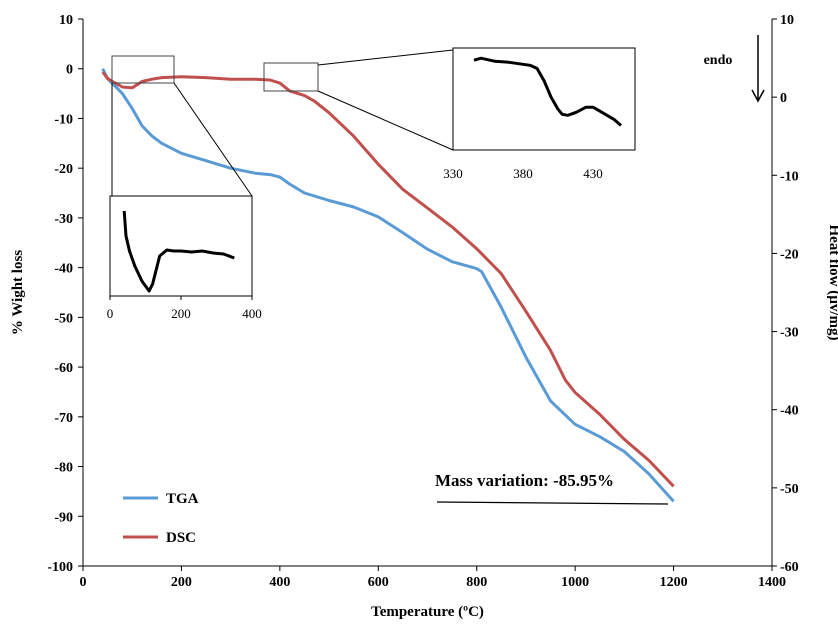 This screenshot has width=838, height=628. Describe the element at coordinates (787, 20) in the screenshot. I see `y-right-tick-label: 10` at that location.